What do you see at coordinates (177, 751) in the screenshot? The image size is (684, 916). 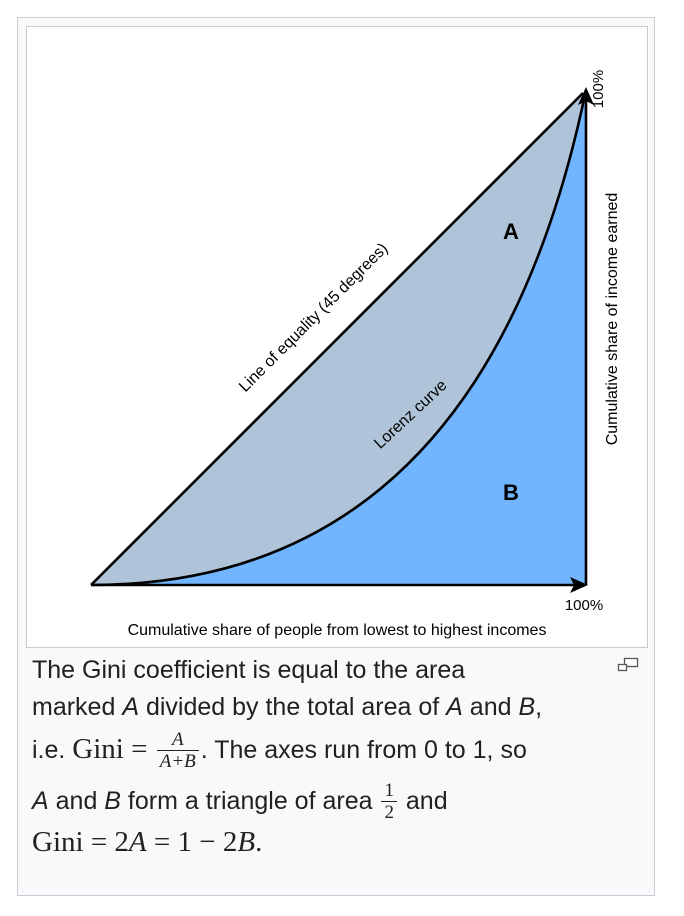 I see `fraction-a-over-a-plus-b: A A+B` at bounding box center [177, 751].